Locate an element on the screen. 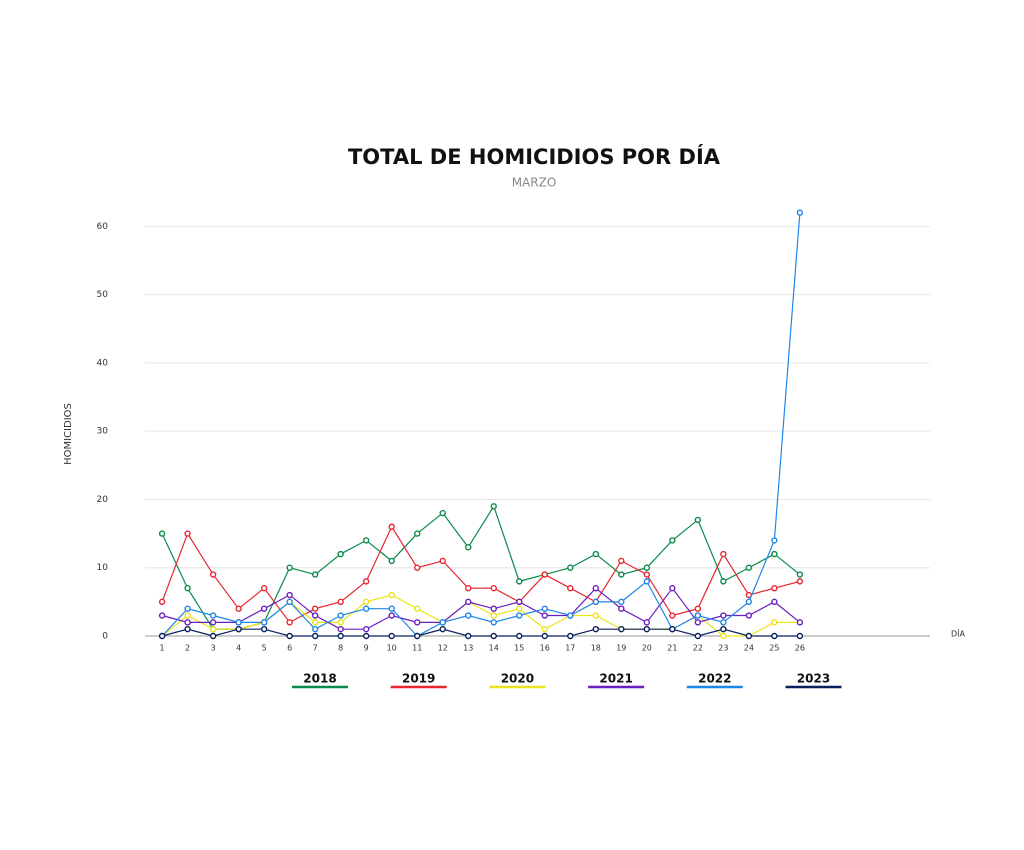 The height and width of the screenshot is (850, 1024). x-tick-label: 15 is located at coordinates (519, 648).